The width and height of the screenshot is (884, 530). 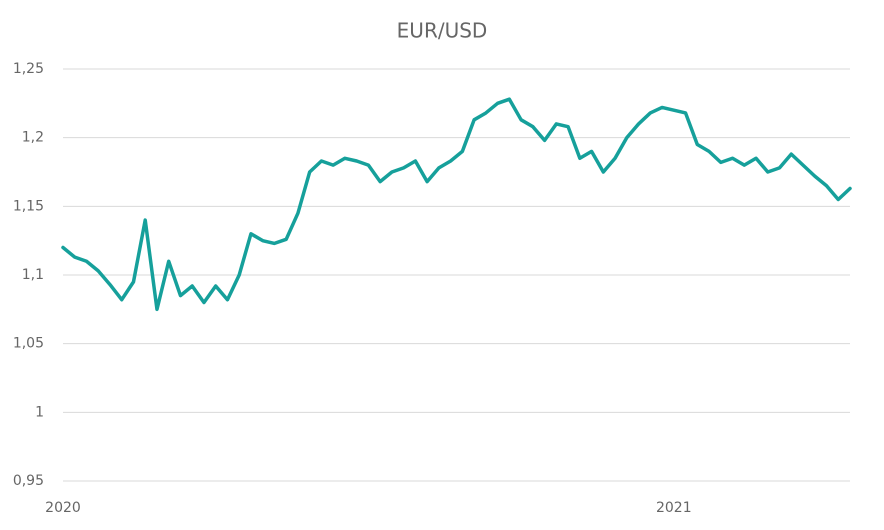 What do you see at coordinates (28, 206) in the screenshot?
I see `y-tick-label: 1,15` at bounding box center [28, 206].